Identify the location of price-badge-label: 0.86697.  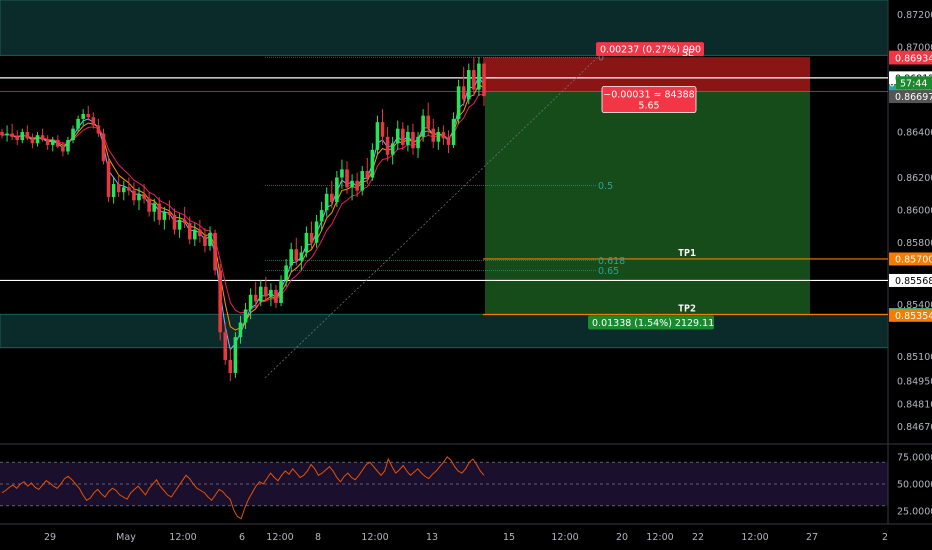
(913, 97).